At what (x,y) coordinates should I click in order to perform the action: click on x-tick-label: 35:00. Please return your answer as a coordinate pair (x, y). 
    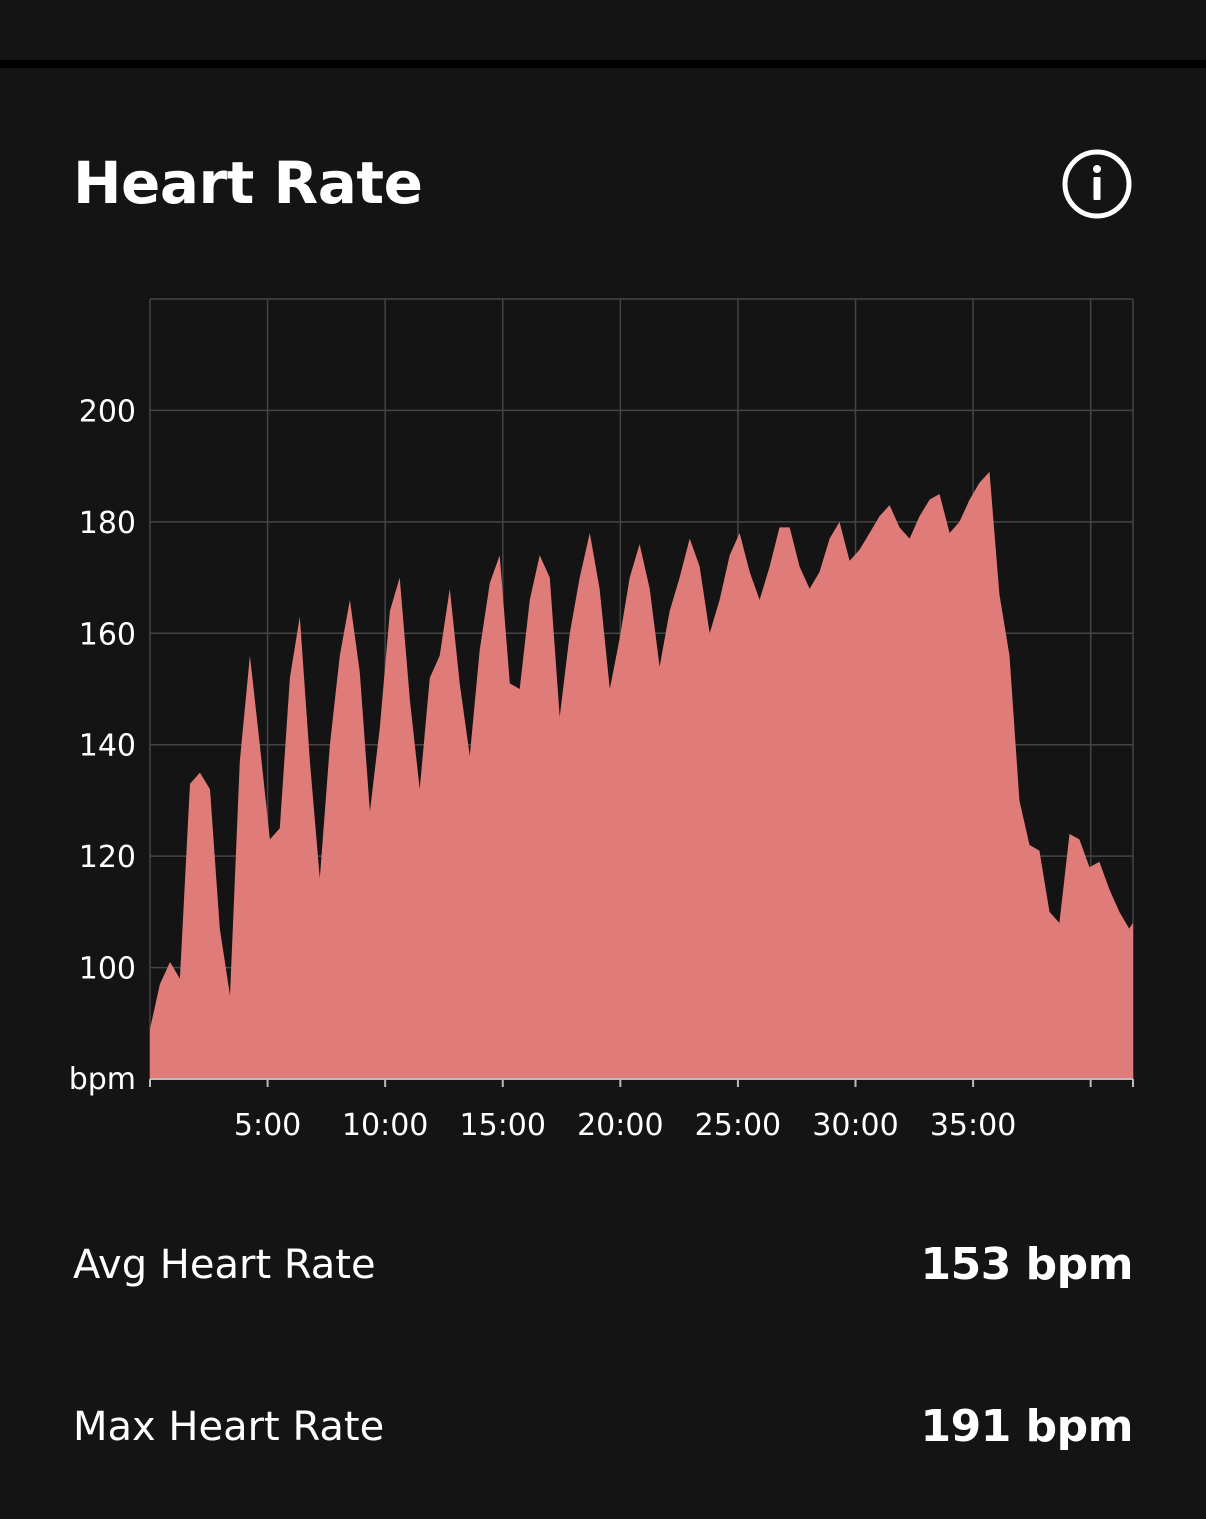
    Looking at the image, I should click on (973, 1125).